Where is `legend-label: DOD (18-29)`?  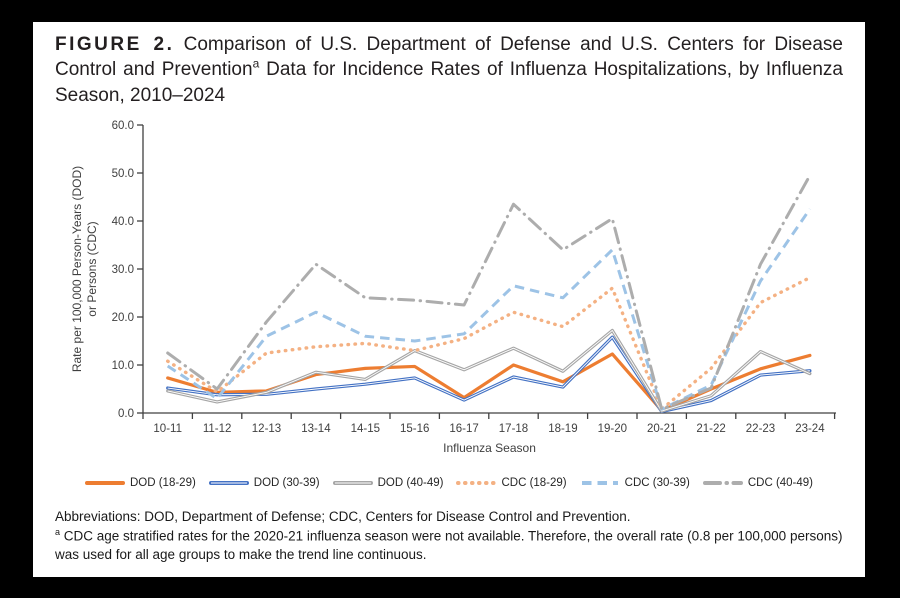
legend-label: DOD (18-29) is located at coordinates (162, 483).